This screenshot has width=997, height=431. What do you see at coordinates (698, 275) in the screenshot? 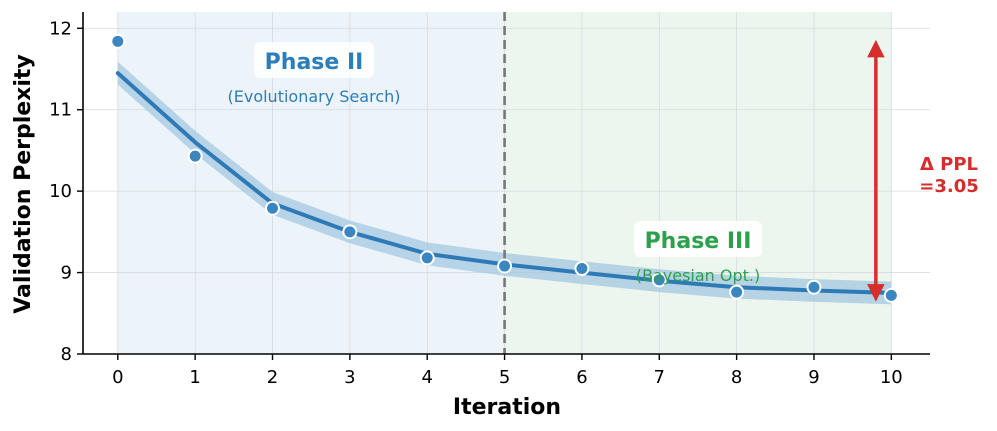
I see `phase-subtitle: (Bayesian Opt.)` at bounding box center [698, 275].